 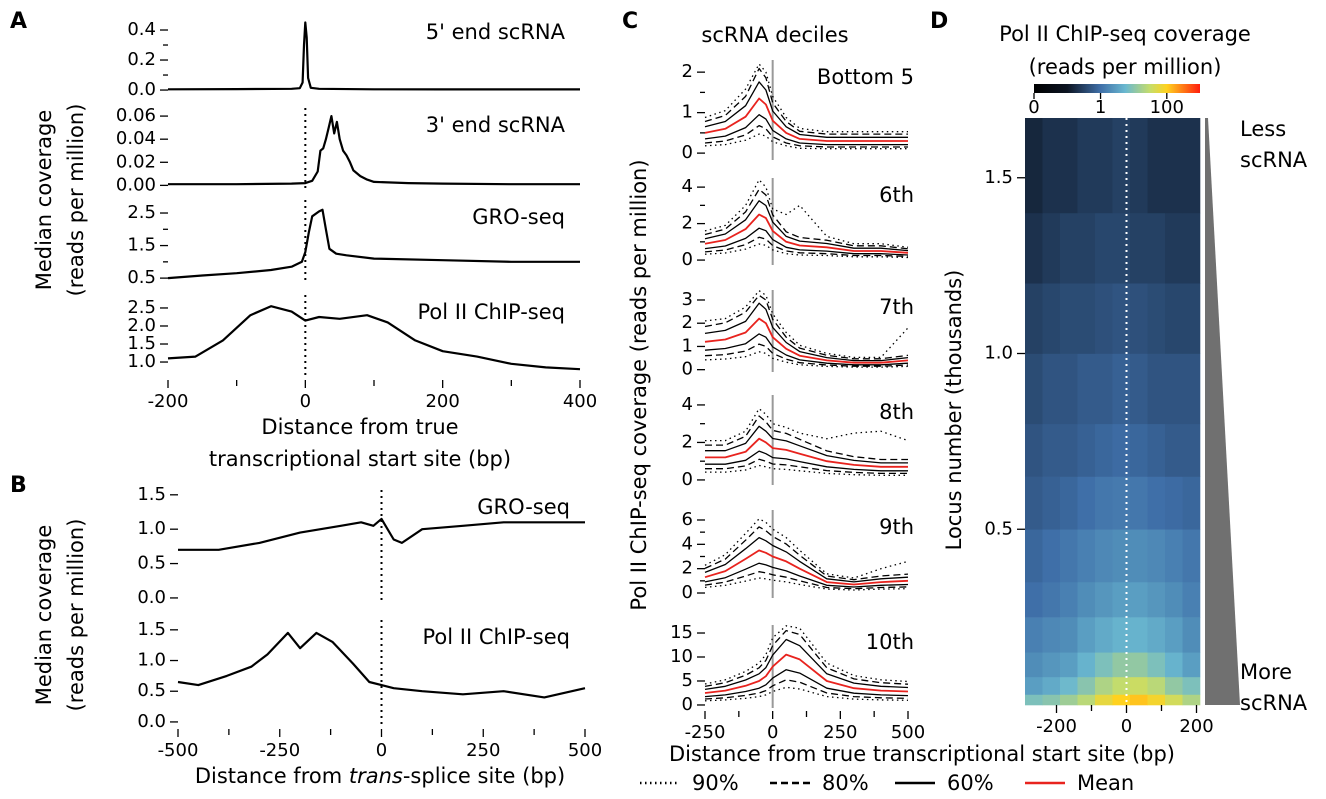 What do you see at coordinates (687, 112) in the screenshot?
I see `y-tick-label: 1` at bounding box center [687, 112].